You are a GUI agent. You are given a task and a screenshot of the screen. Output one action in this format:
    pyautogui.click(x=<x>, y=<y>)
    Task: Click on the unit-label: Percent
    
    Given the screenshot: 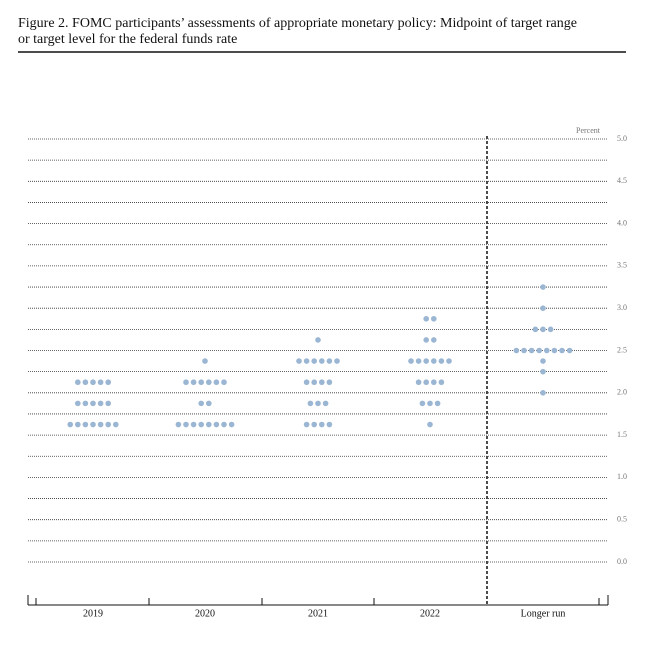 What is the action you would take?
    pyautogui.click(x=588, y=130)
    